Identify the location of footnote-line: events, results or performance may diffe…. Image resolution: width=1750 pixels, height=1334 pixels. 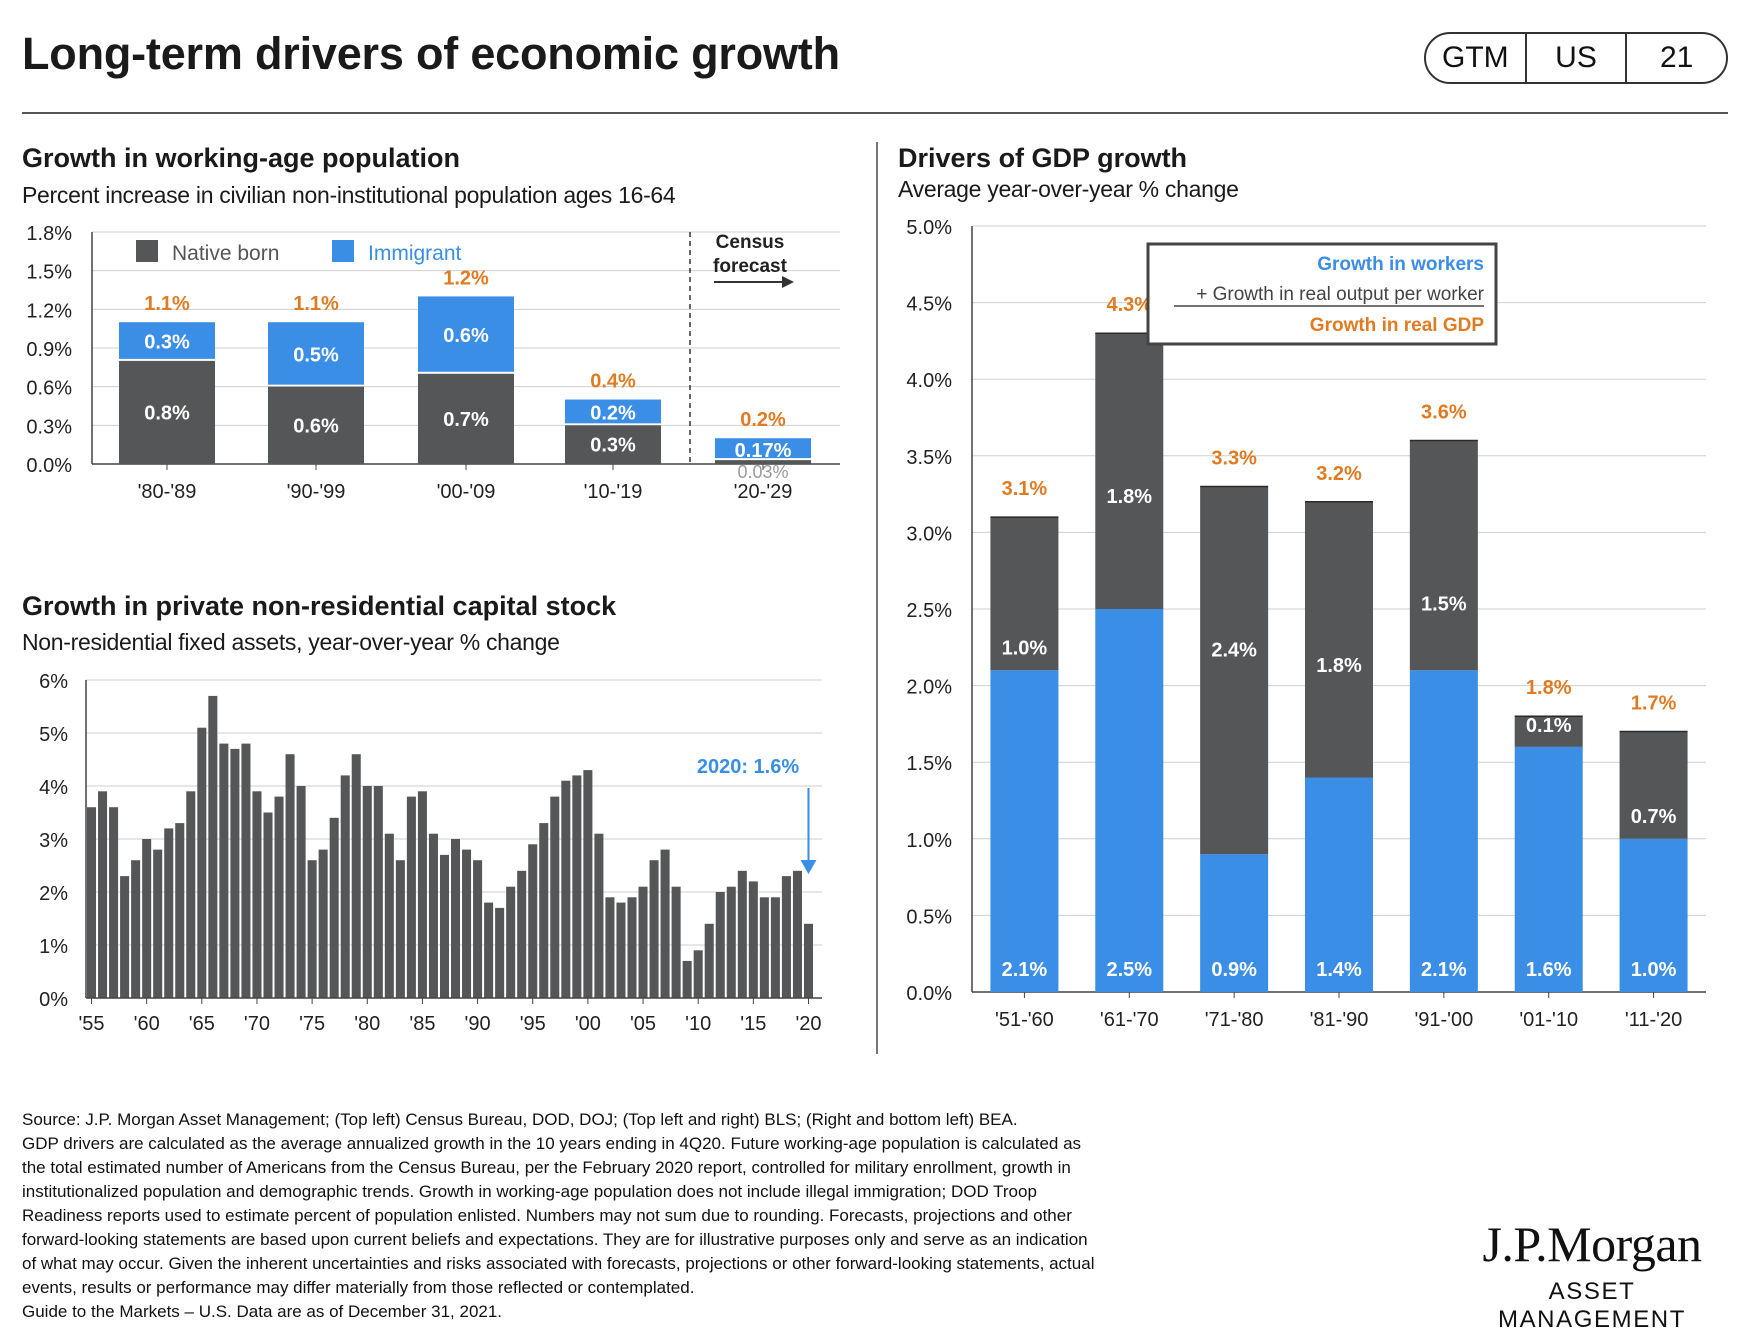
(358, 1287).